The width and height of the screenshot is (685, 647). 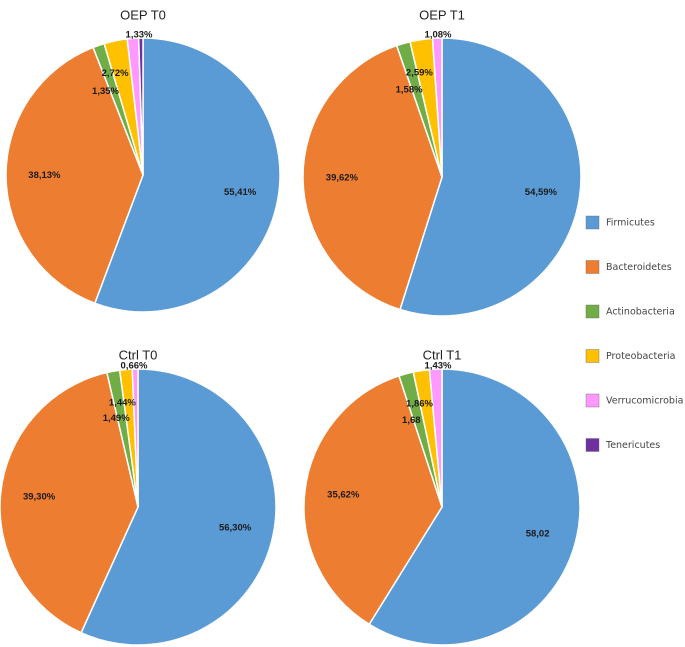 I want to click on legend-label: Actinobacteria, so click(x=640, y=312).